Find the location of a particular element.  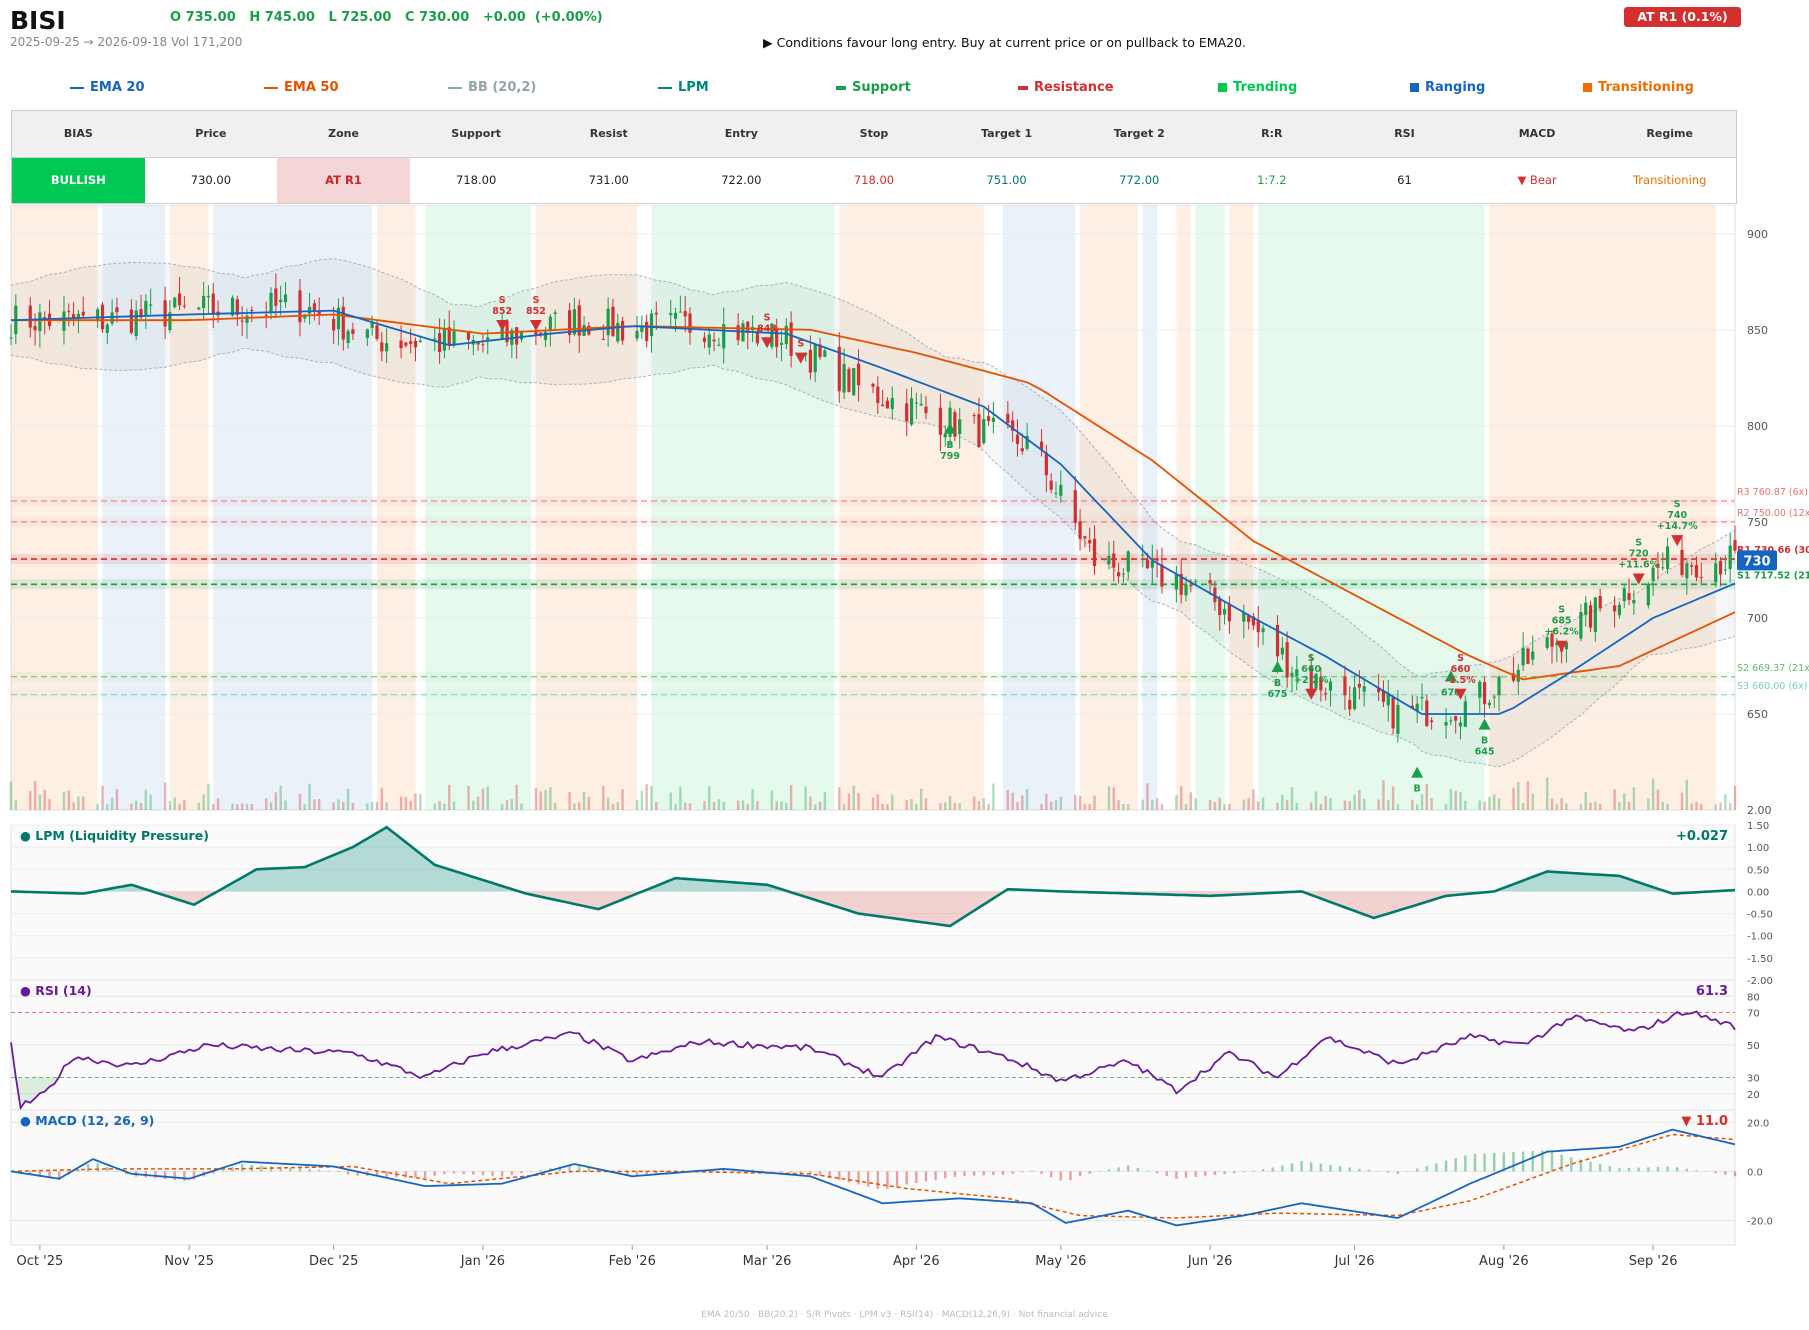

legend-item-resistance: Resistance is located at coordinates (1066, 87).